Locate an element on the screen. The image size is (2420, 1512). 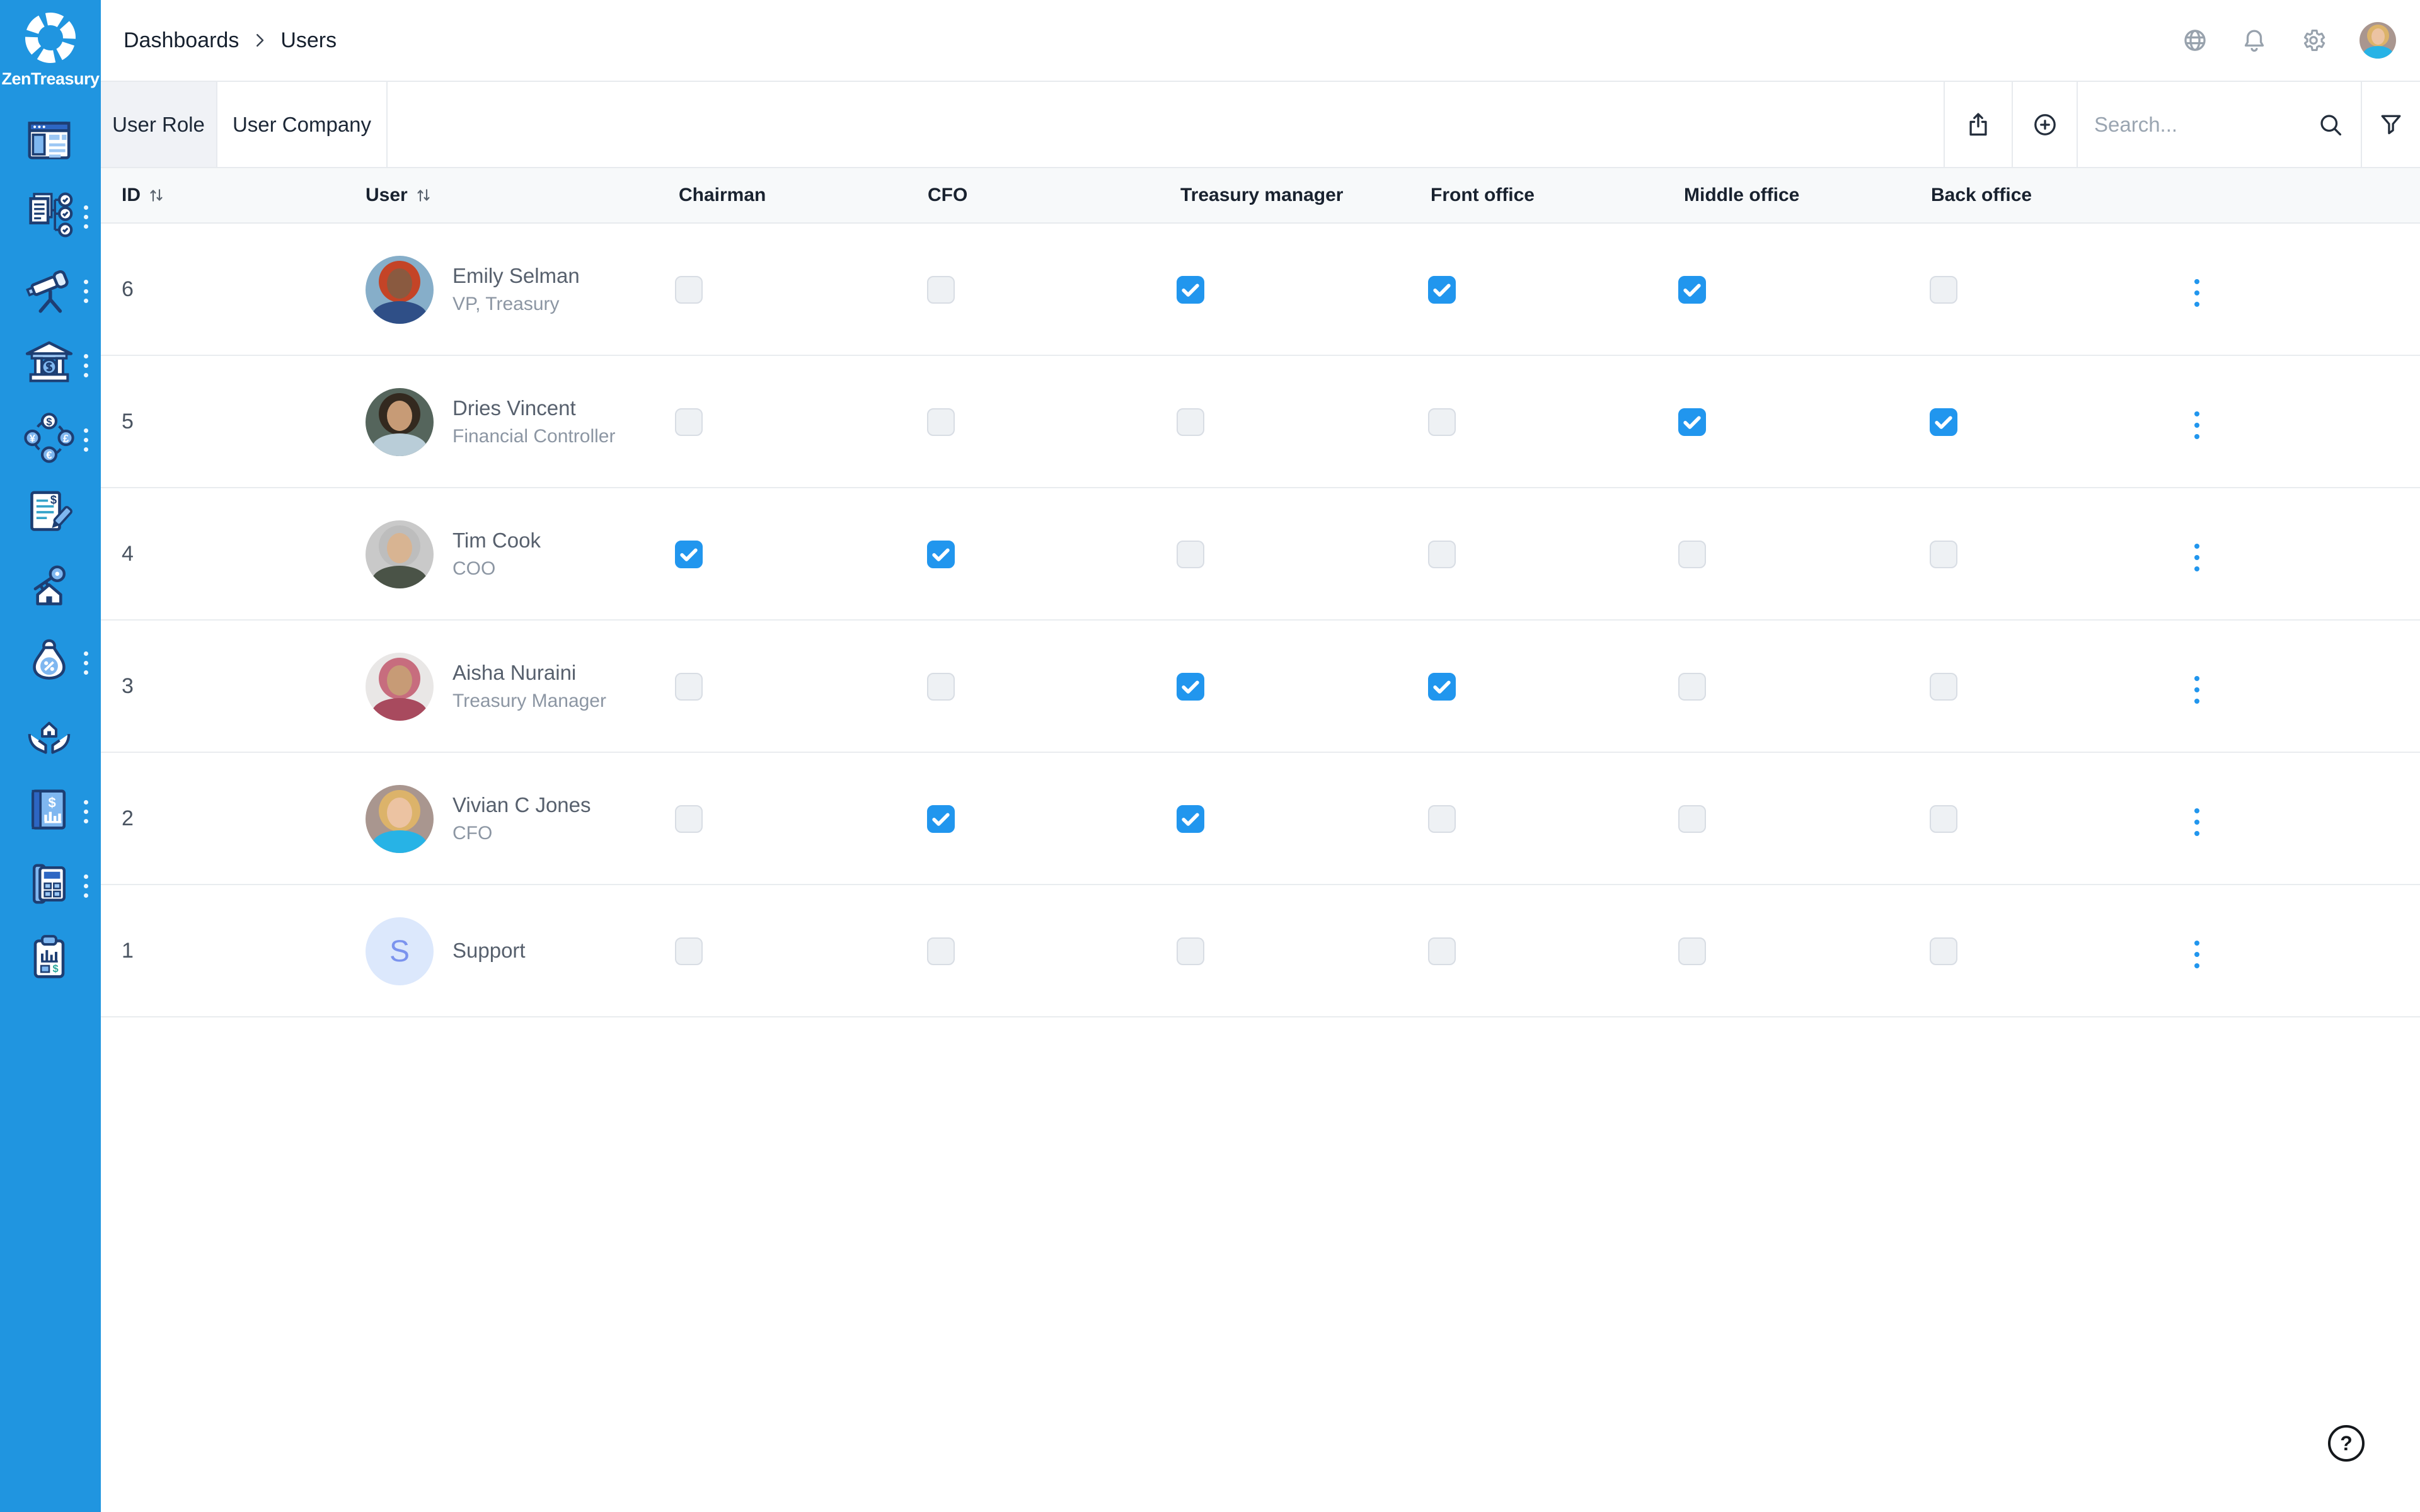
sidebar-item-ledger: $ is located at coordinates (50, 809).